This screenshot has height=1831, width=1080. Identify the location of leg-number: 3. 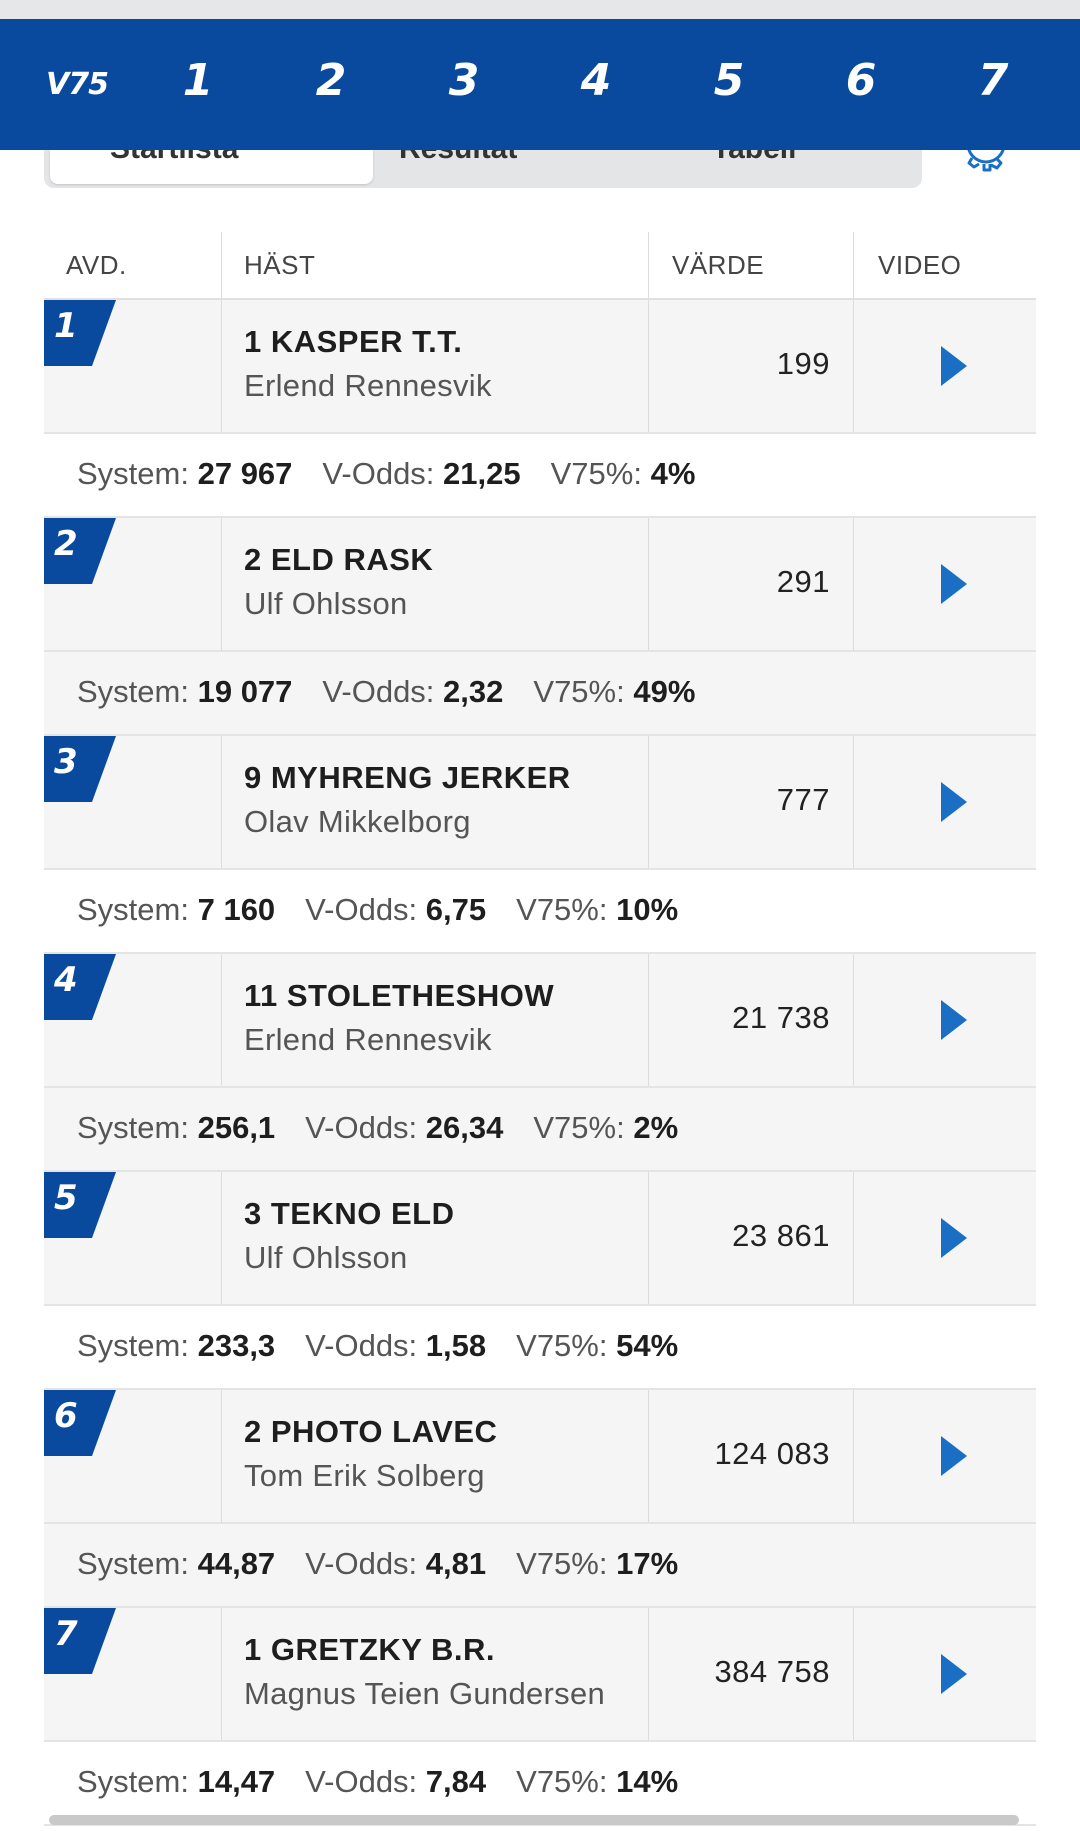
(66, 762).